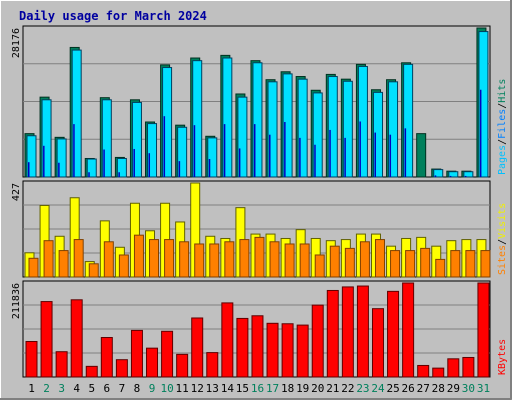 The width and height of the screenshot is (512, 404). Describe the element at coordinates (453, 388) in the screenshot. I see `x-tick-label: 29` at that location.